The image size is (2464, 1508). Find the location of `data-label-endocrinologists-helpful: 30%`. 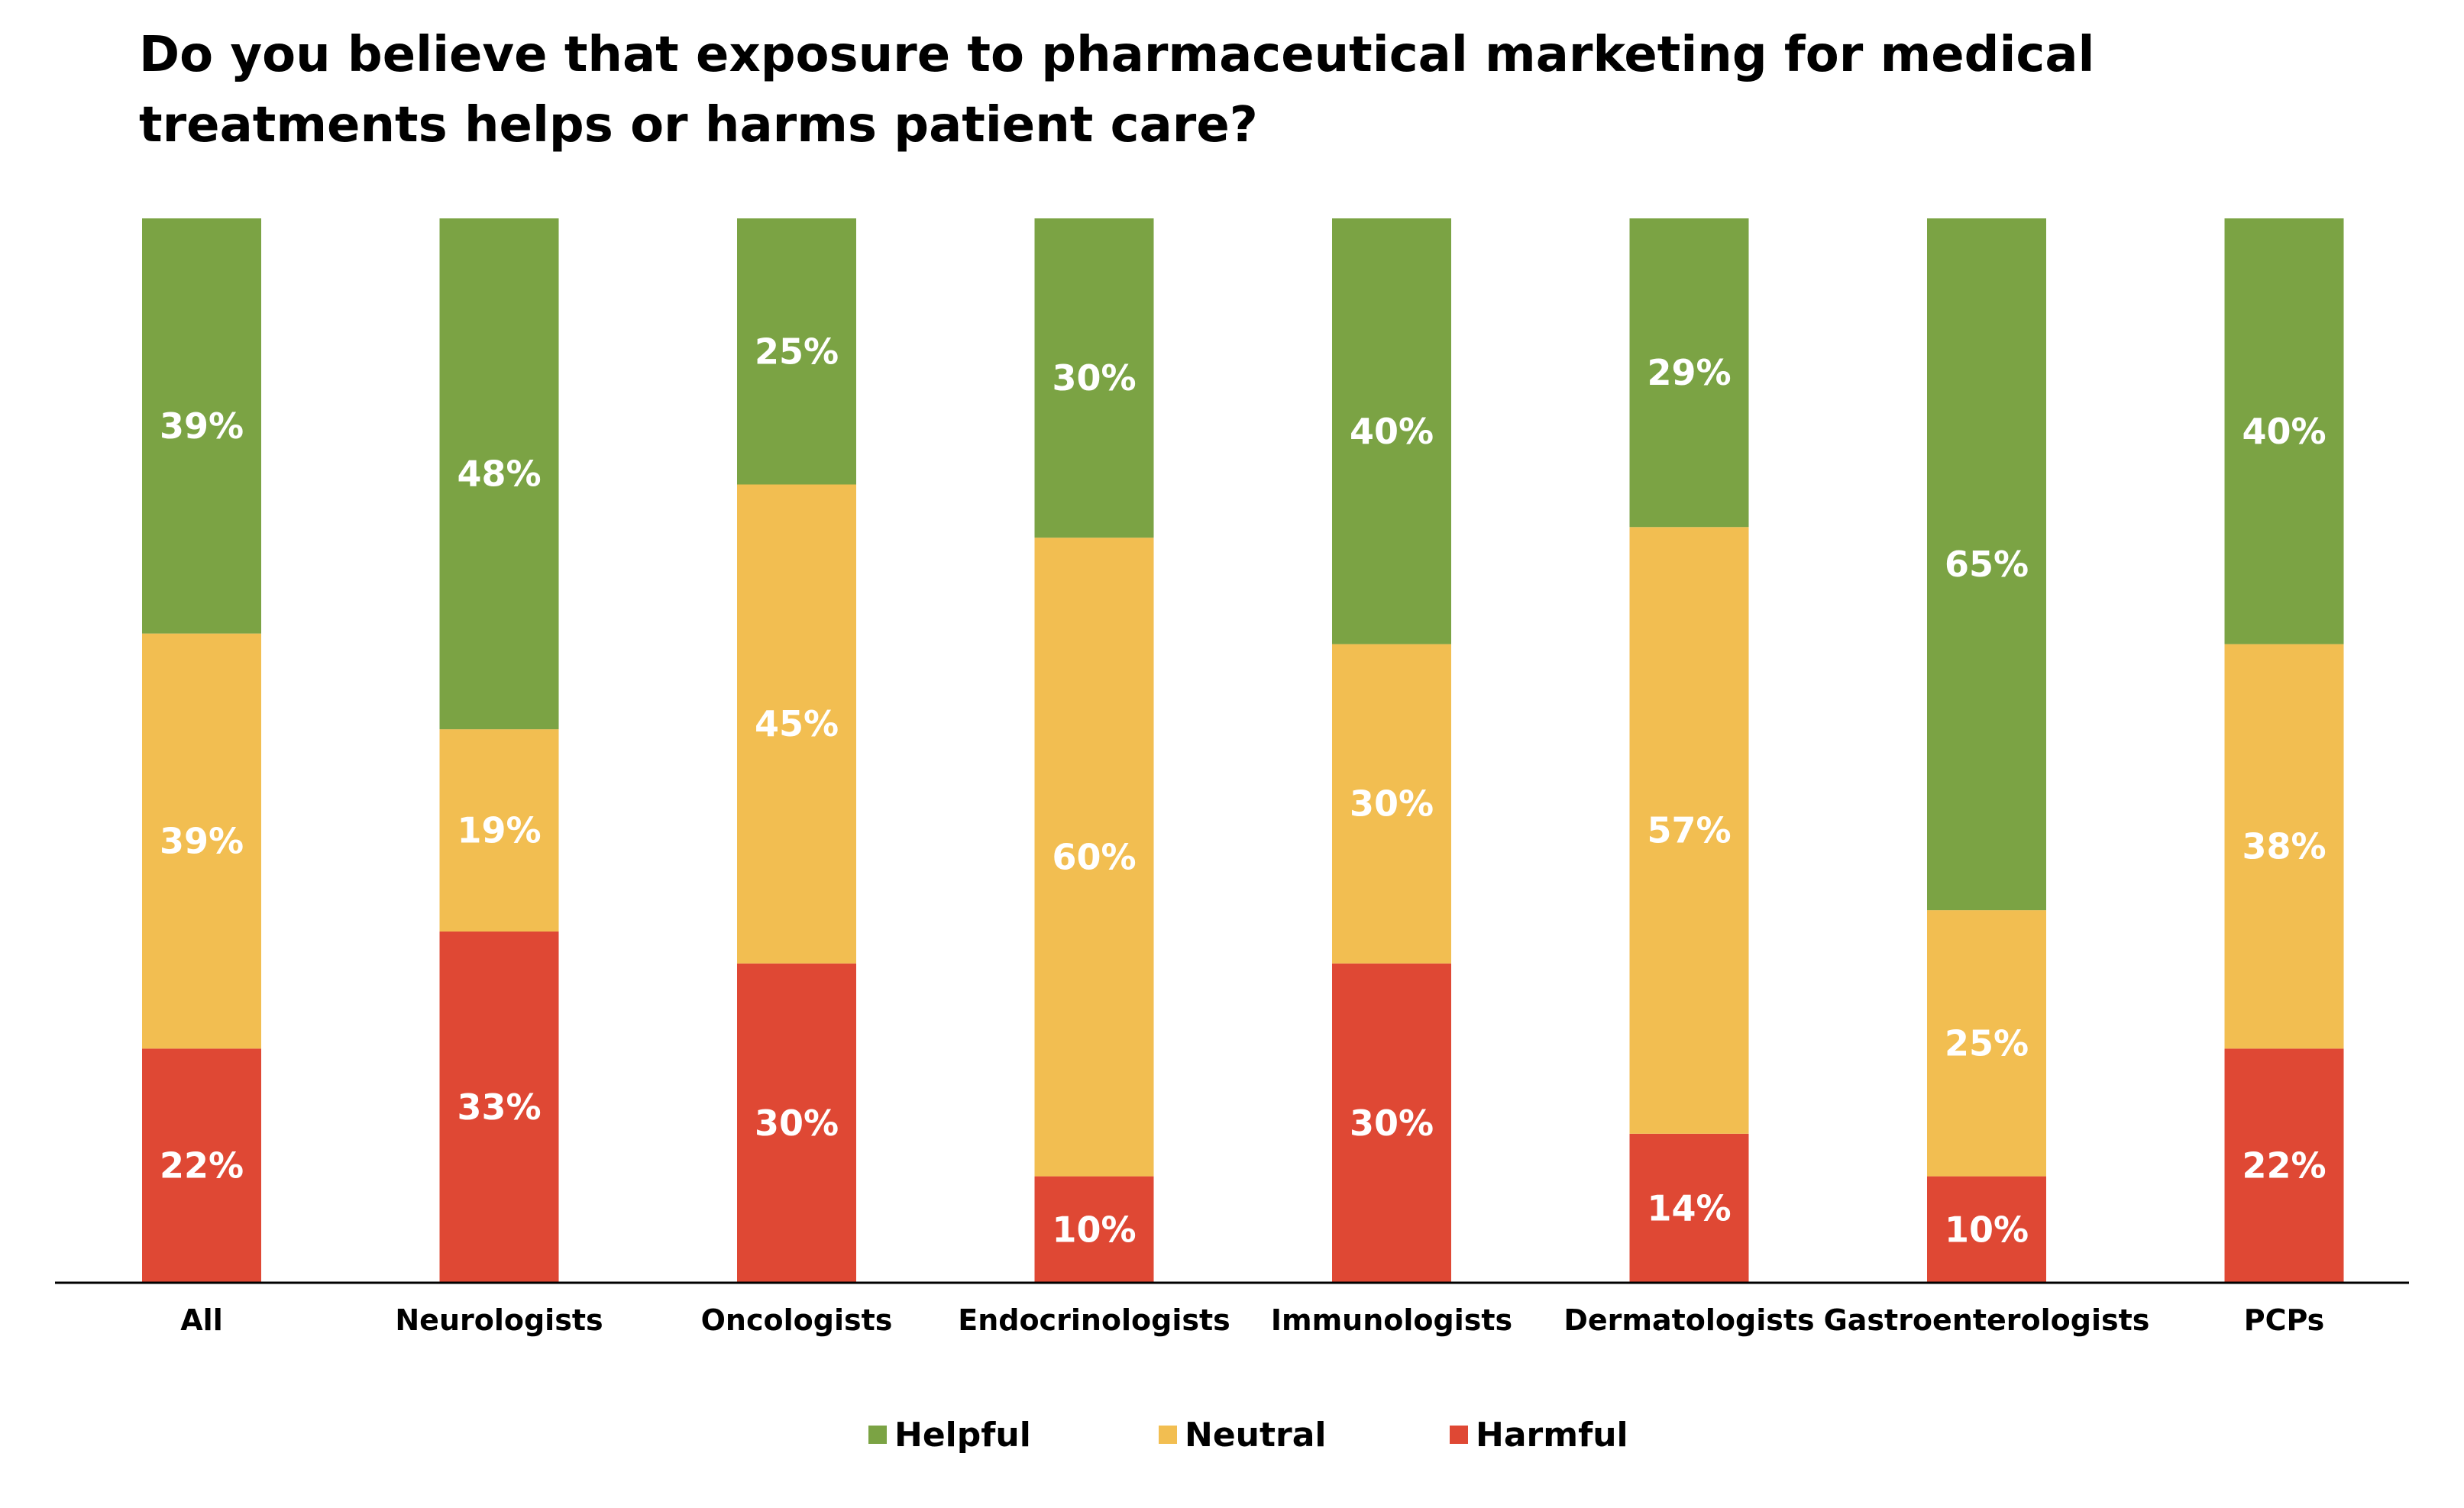

data-label-endocrinologists-helpful: 30% is located at coordinates (1094, 378).